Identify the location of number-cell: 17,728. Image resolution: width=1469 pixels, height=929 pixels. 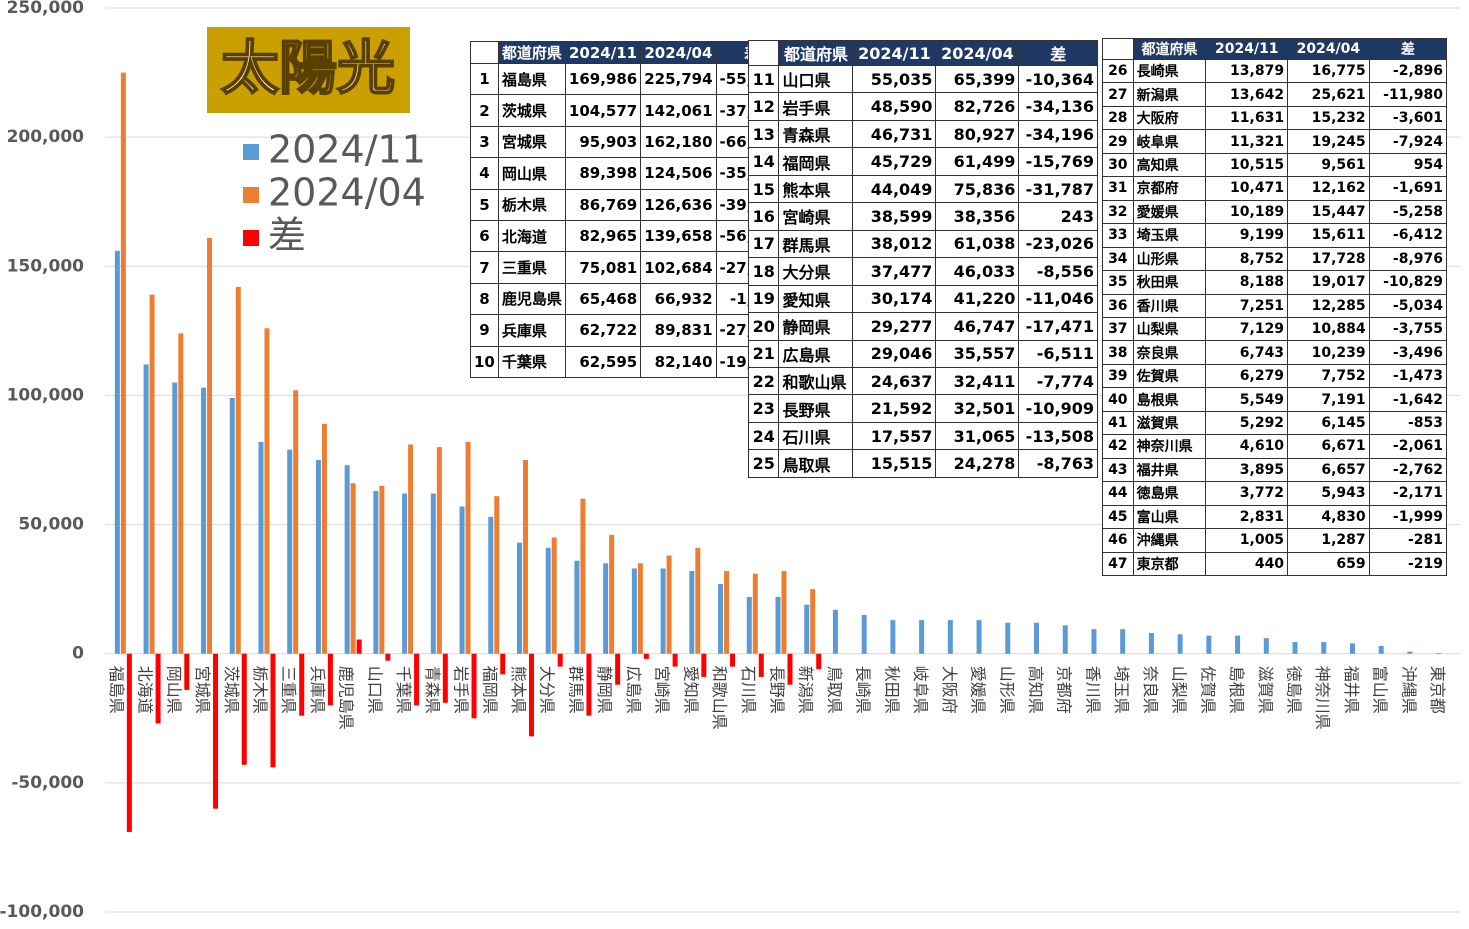
(1328, 259).